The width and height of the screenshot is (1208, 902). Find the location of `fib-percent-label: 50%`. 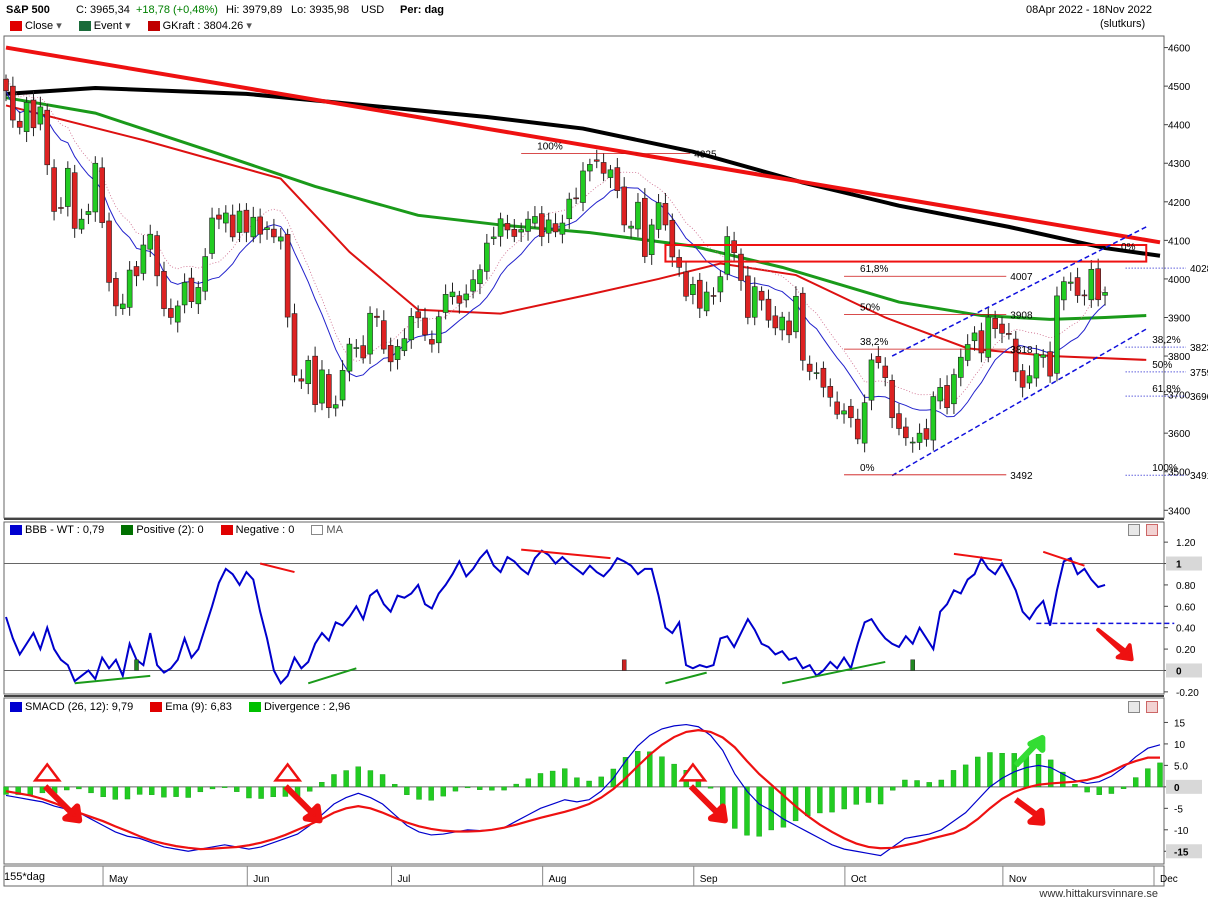

fib-percent-label: 50% is located at coordinates (1162, 365).